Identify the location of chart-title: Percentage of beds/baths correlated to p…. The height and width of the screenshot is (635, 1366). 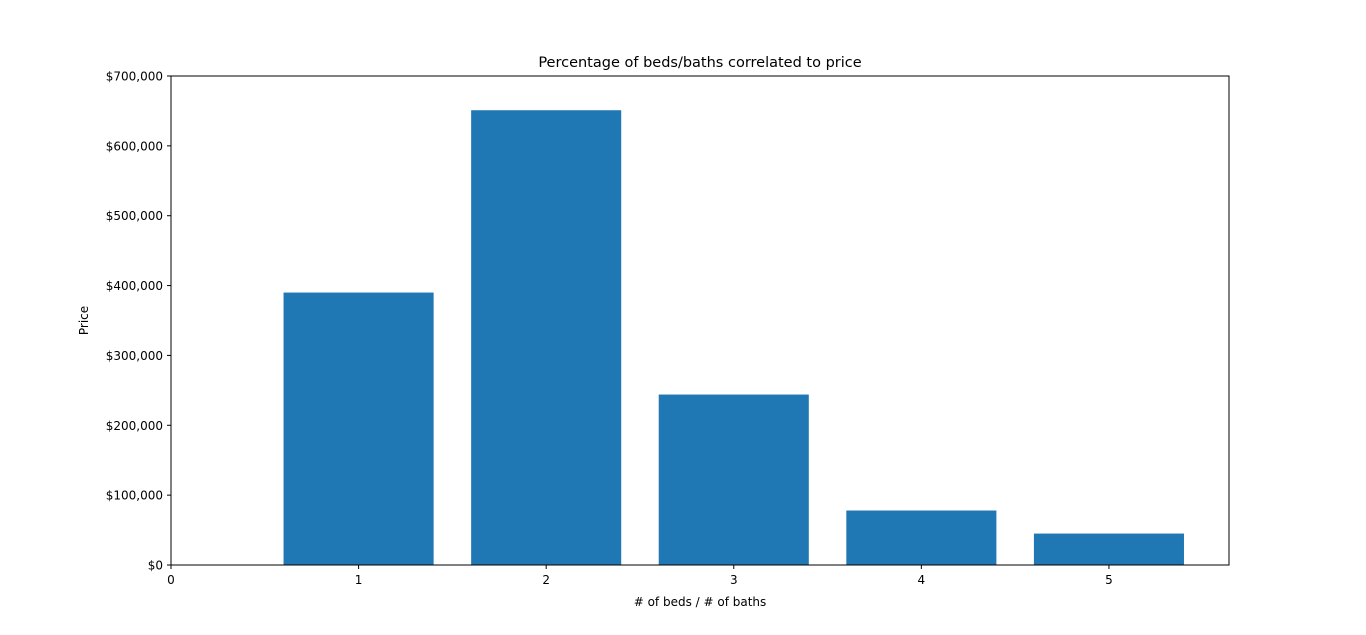
(699, 63).